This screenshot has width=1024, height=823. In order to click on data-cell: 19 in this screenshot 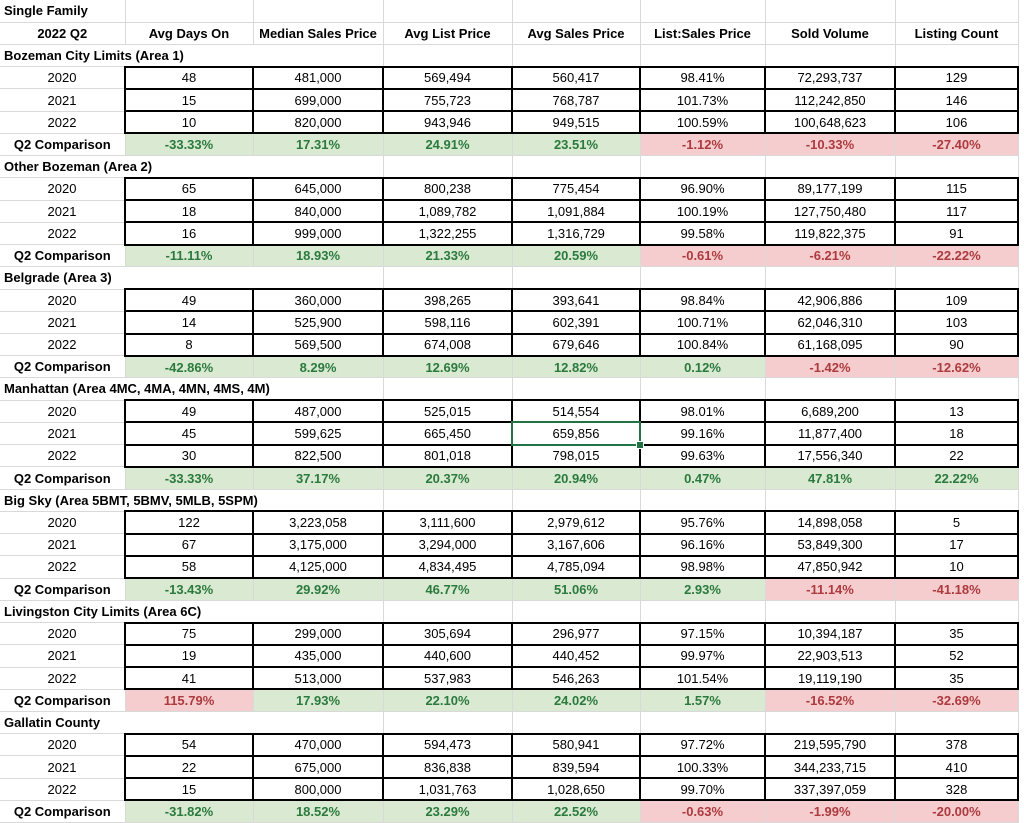, I will do `click(189, 656)`.